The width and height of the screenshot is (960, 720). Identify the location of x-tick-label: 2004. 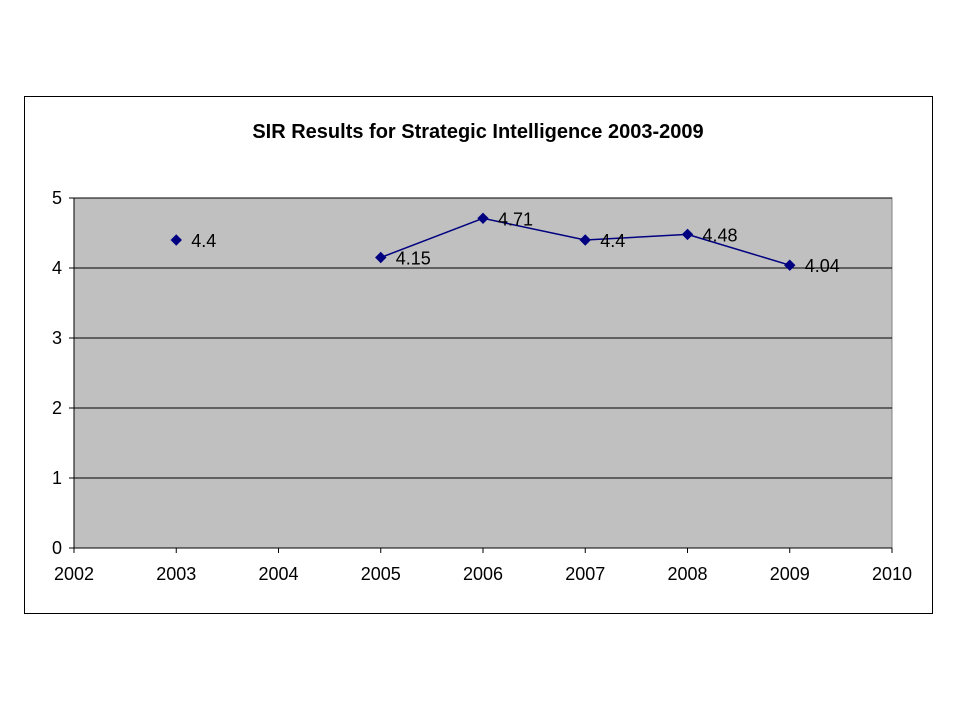
(278, 574).